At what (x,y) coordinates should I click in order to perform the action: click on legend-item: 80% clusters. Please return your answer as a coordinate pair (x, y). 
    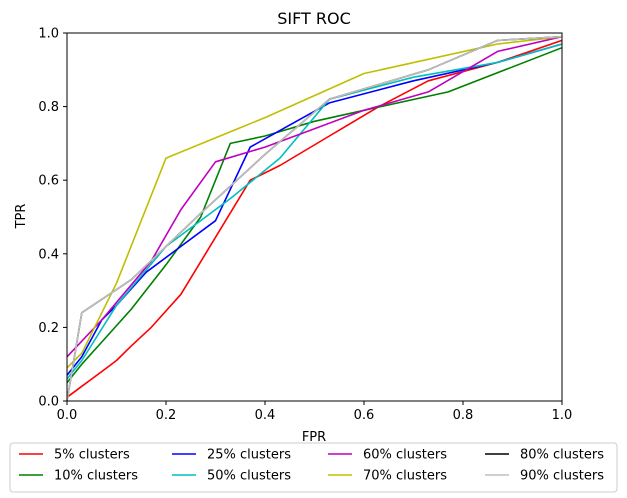
    Looking at the image, I should click on (544, 455).